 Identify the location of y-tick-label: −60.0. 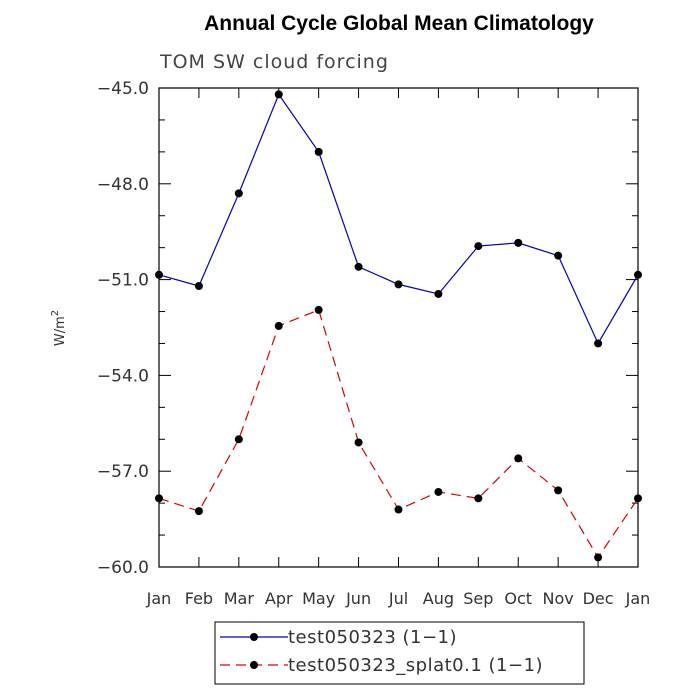
(123, 568).